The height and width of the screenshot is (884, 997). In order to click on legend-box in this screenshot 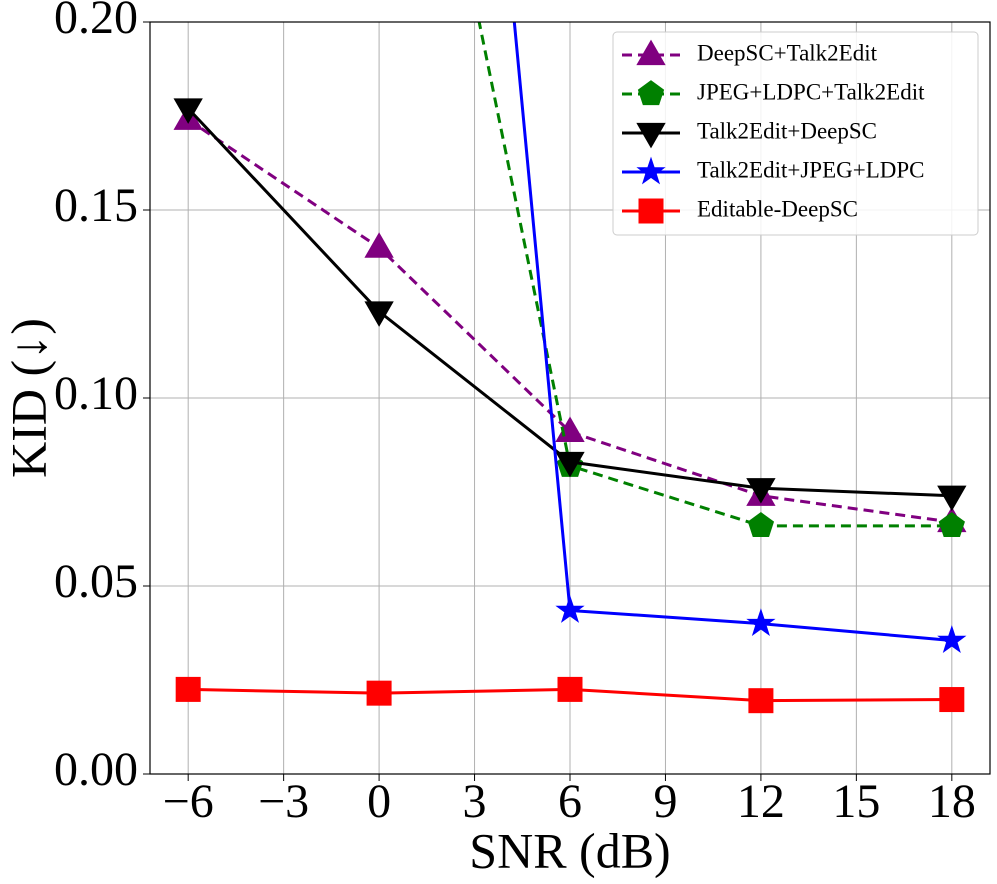, I will do `click(795, 133)`.